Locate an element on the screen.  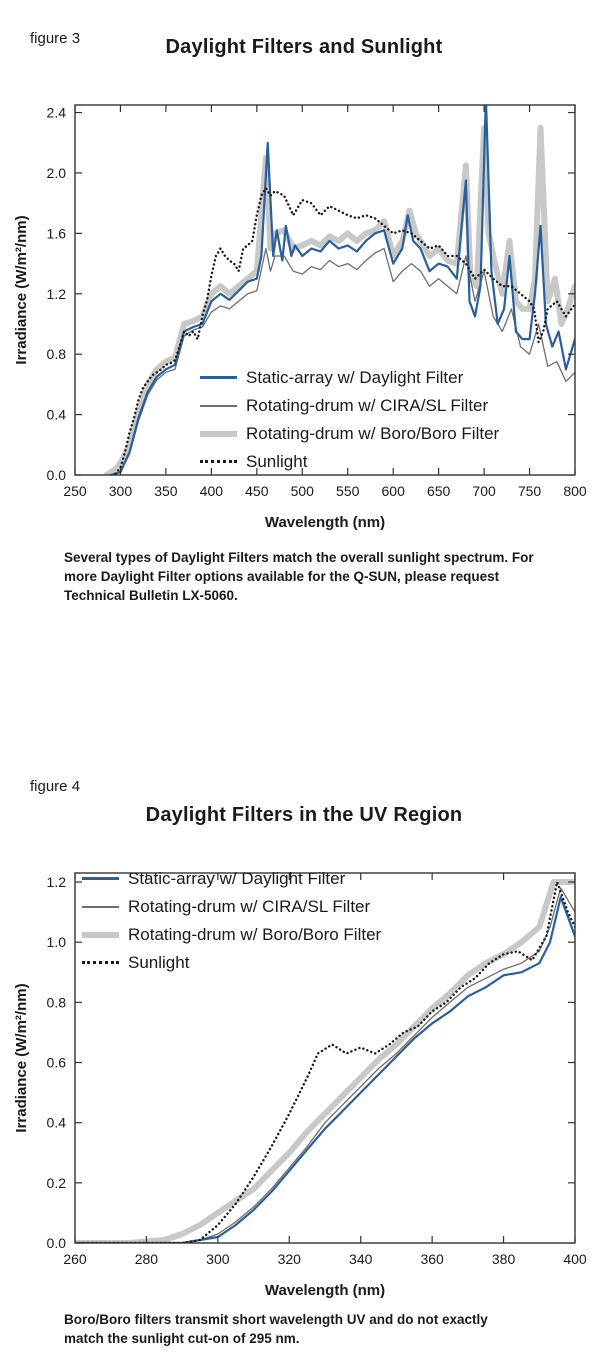
svg-text: 0.2 is located at coordinates (57, 1183).